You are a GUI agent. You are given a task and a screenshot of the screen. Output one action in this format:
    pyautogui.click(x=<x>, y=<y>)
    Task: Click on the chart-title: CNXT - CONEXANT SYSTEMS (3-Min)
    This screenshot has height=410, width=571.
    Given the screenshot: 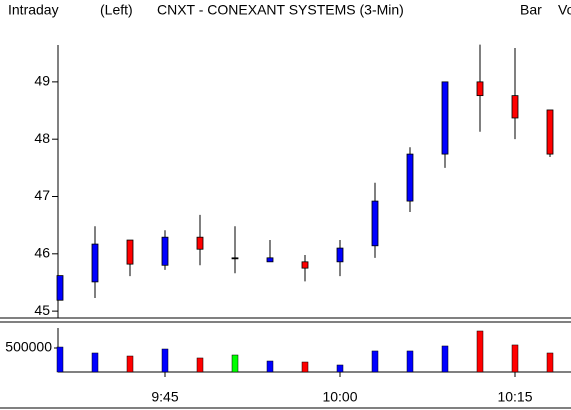 What is the action you would take?
    pyautogui.click(x=280, y=10)
    